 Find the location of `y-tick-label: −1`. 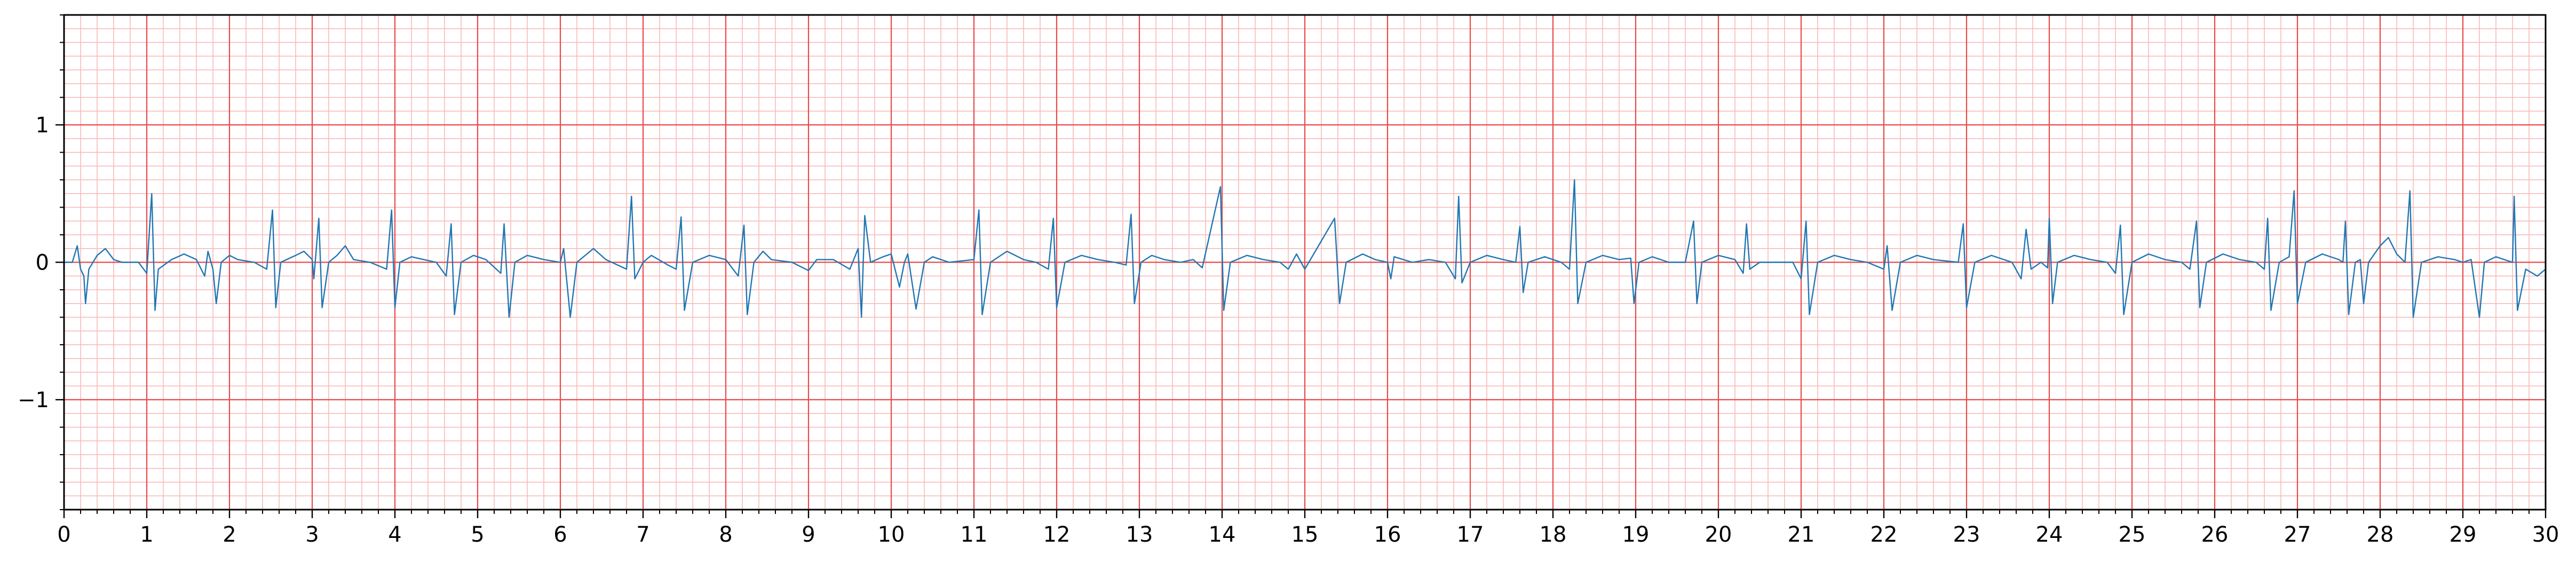

y-tick-label: −1 is located at coordinates (33, 400).